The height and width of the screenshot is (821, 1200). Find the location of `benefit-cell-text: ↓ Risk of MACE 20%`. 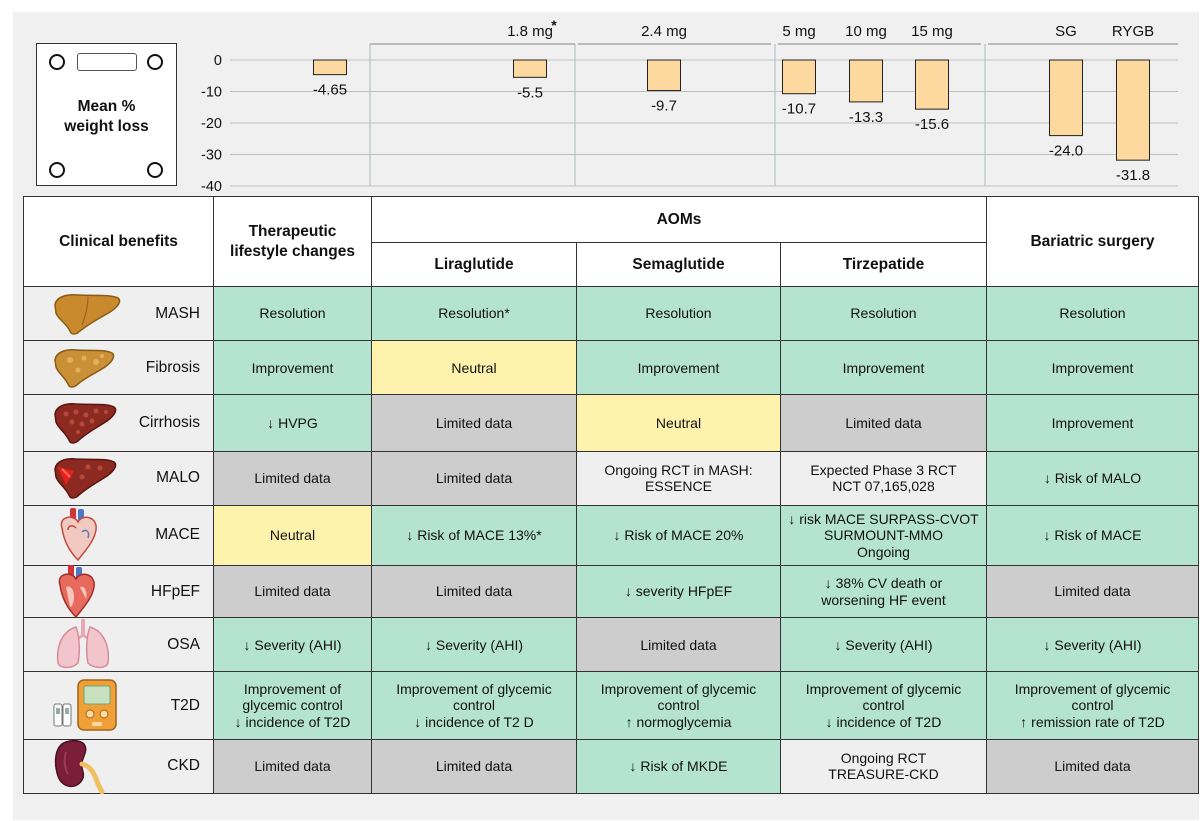

benefit-cell-text: ↓ Risk of MACE 20% is located at coordinates (678, 535).